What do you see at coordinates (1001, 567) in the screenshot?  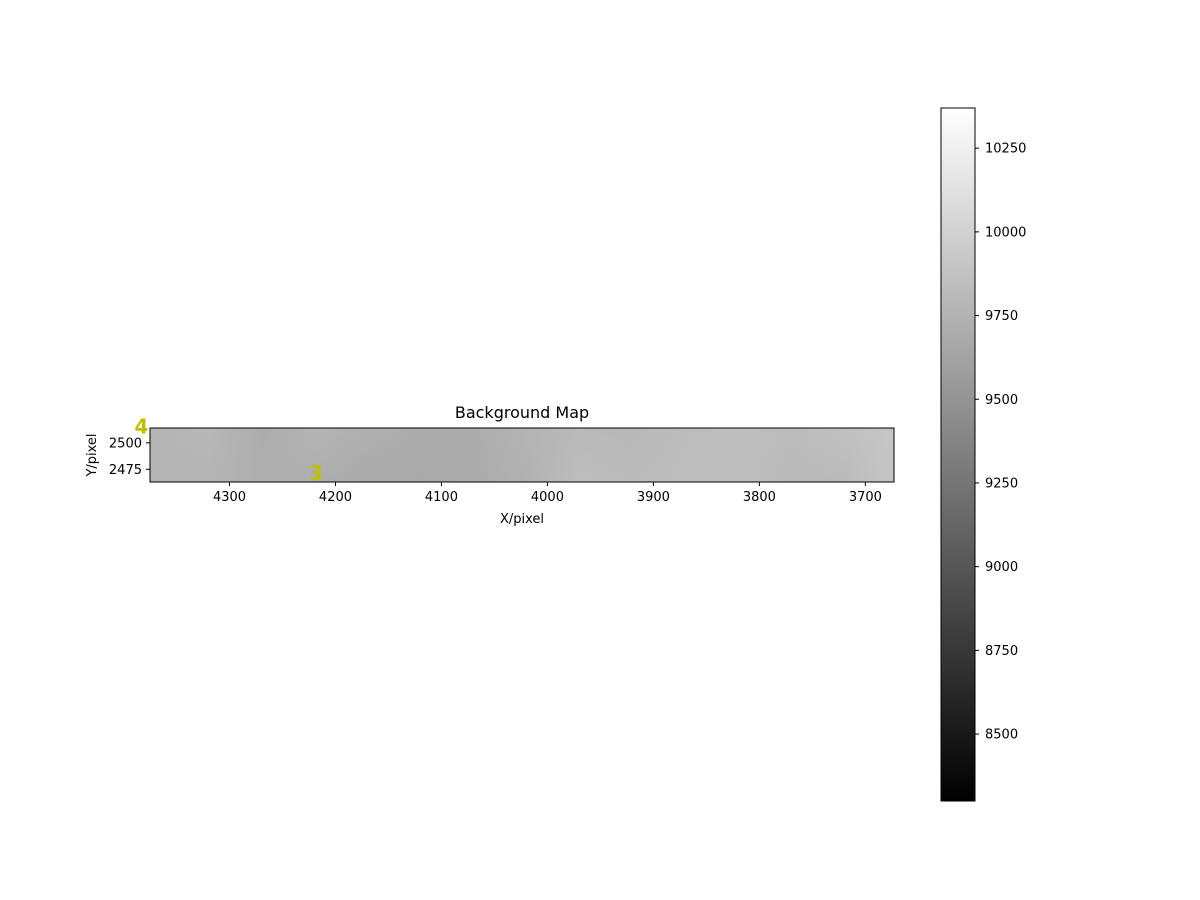 I see `colorbar-tick-label: 9000` at bounding box center [1001, 567].